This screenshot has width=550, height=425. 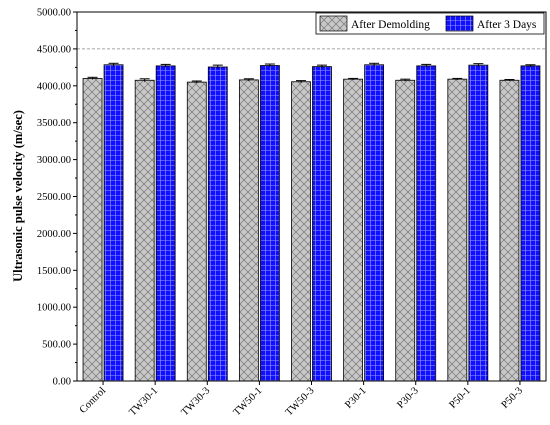 I want to click on y-tick-label: 0.00, so click(x=62, y=382).